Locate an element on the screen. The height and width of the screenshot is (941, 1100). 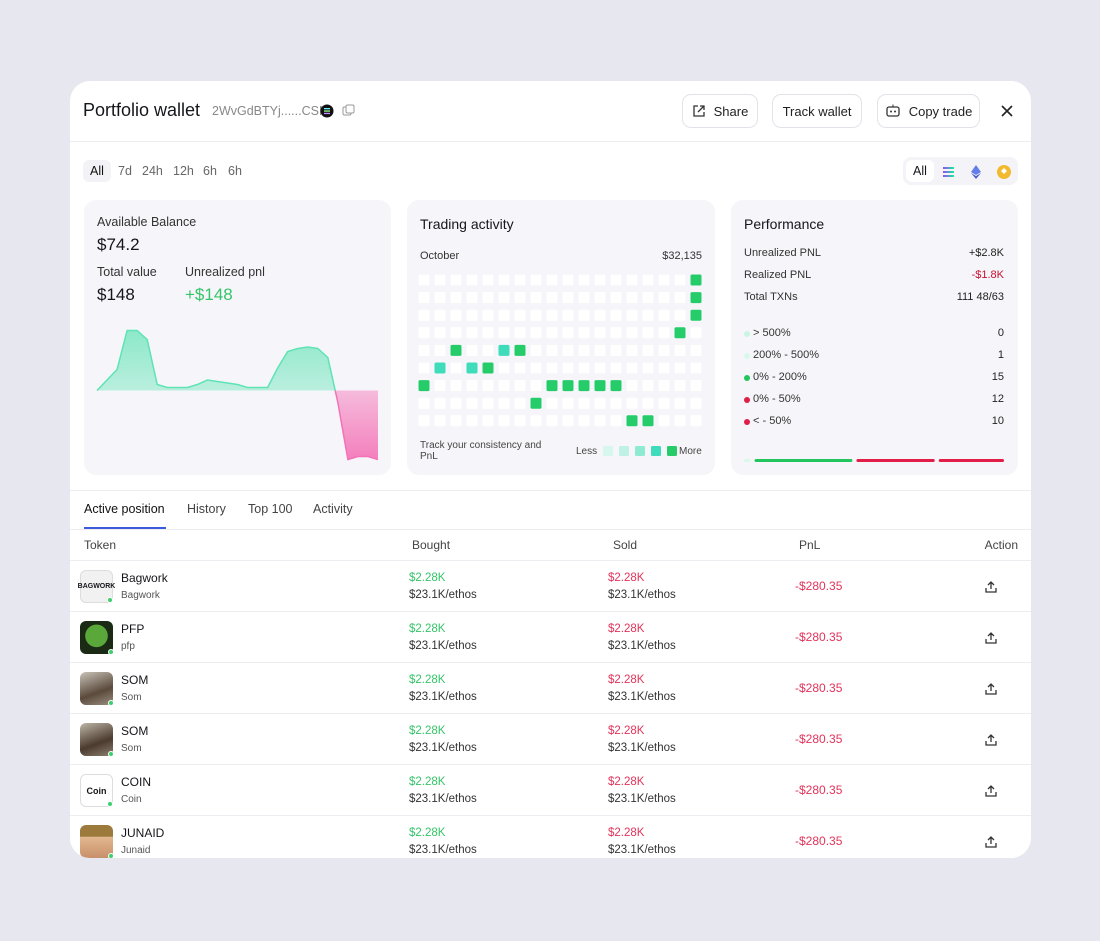
chain-option: All is located at coordinates (920, 171).